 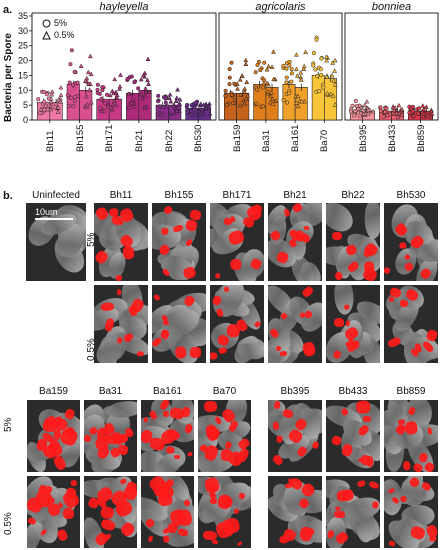 What do you see at coordinates (363, 138) in the screenshot?
I see `category-label-Bb395: Bb395` at bounding box center [363, 138].